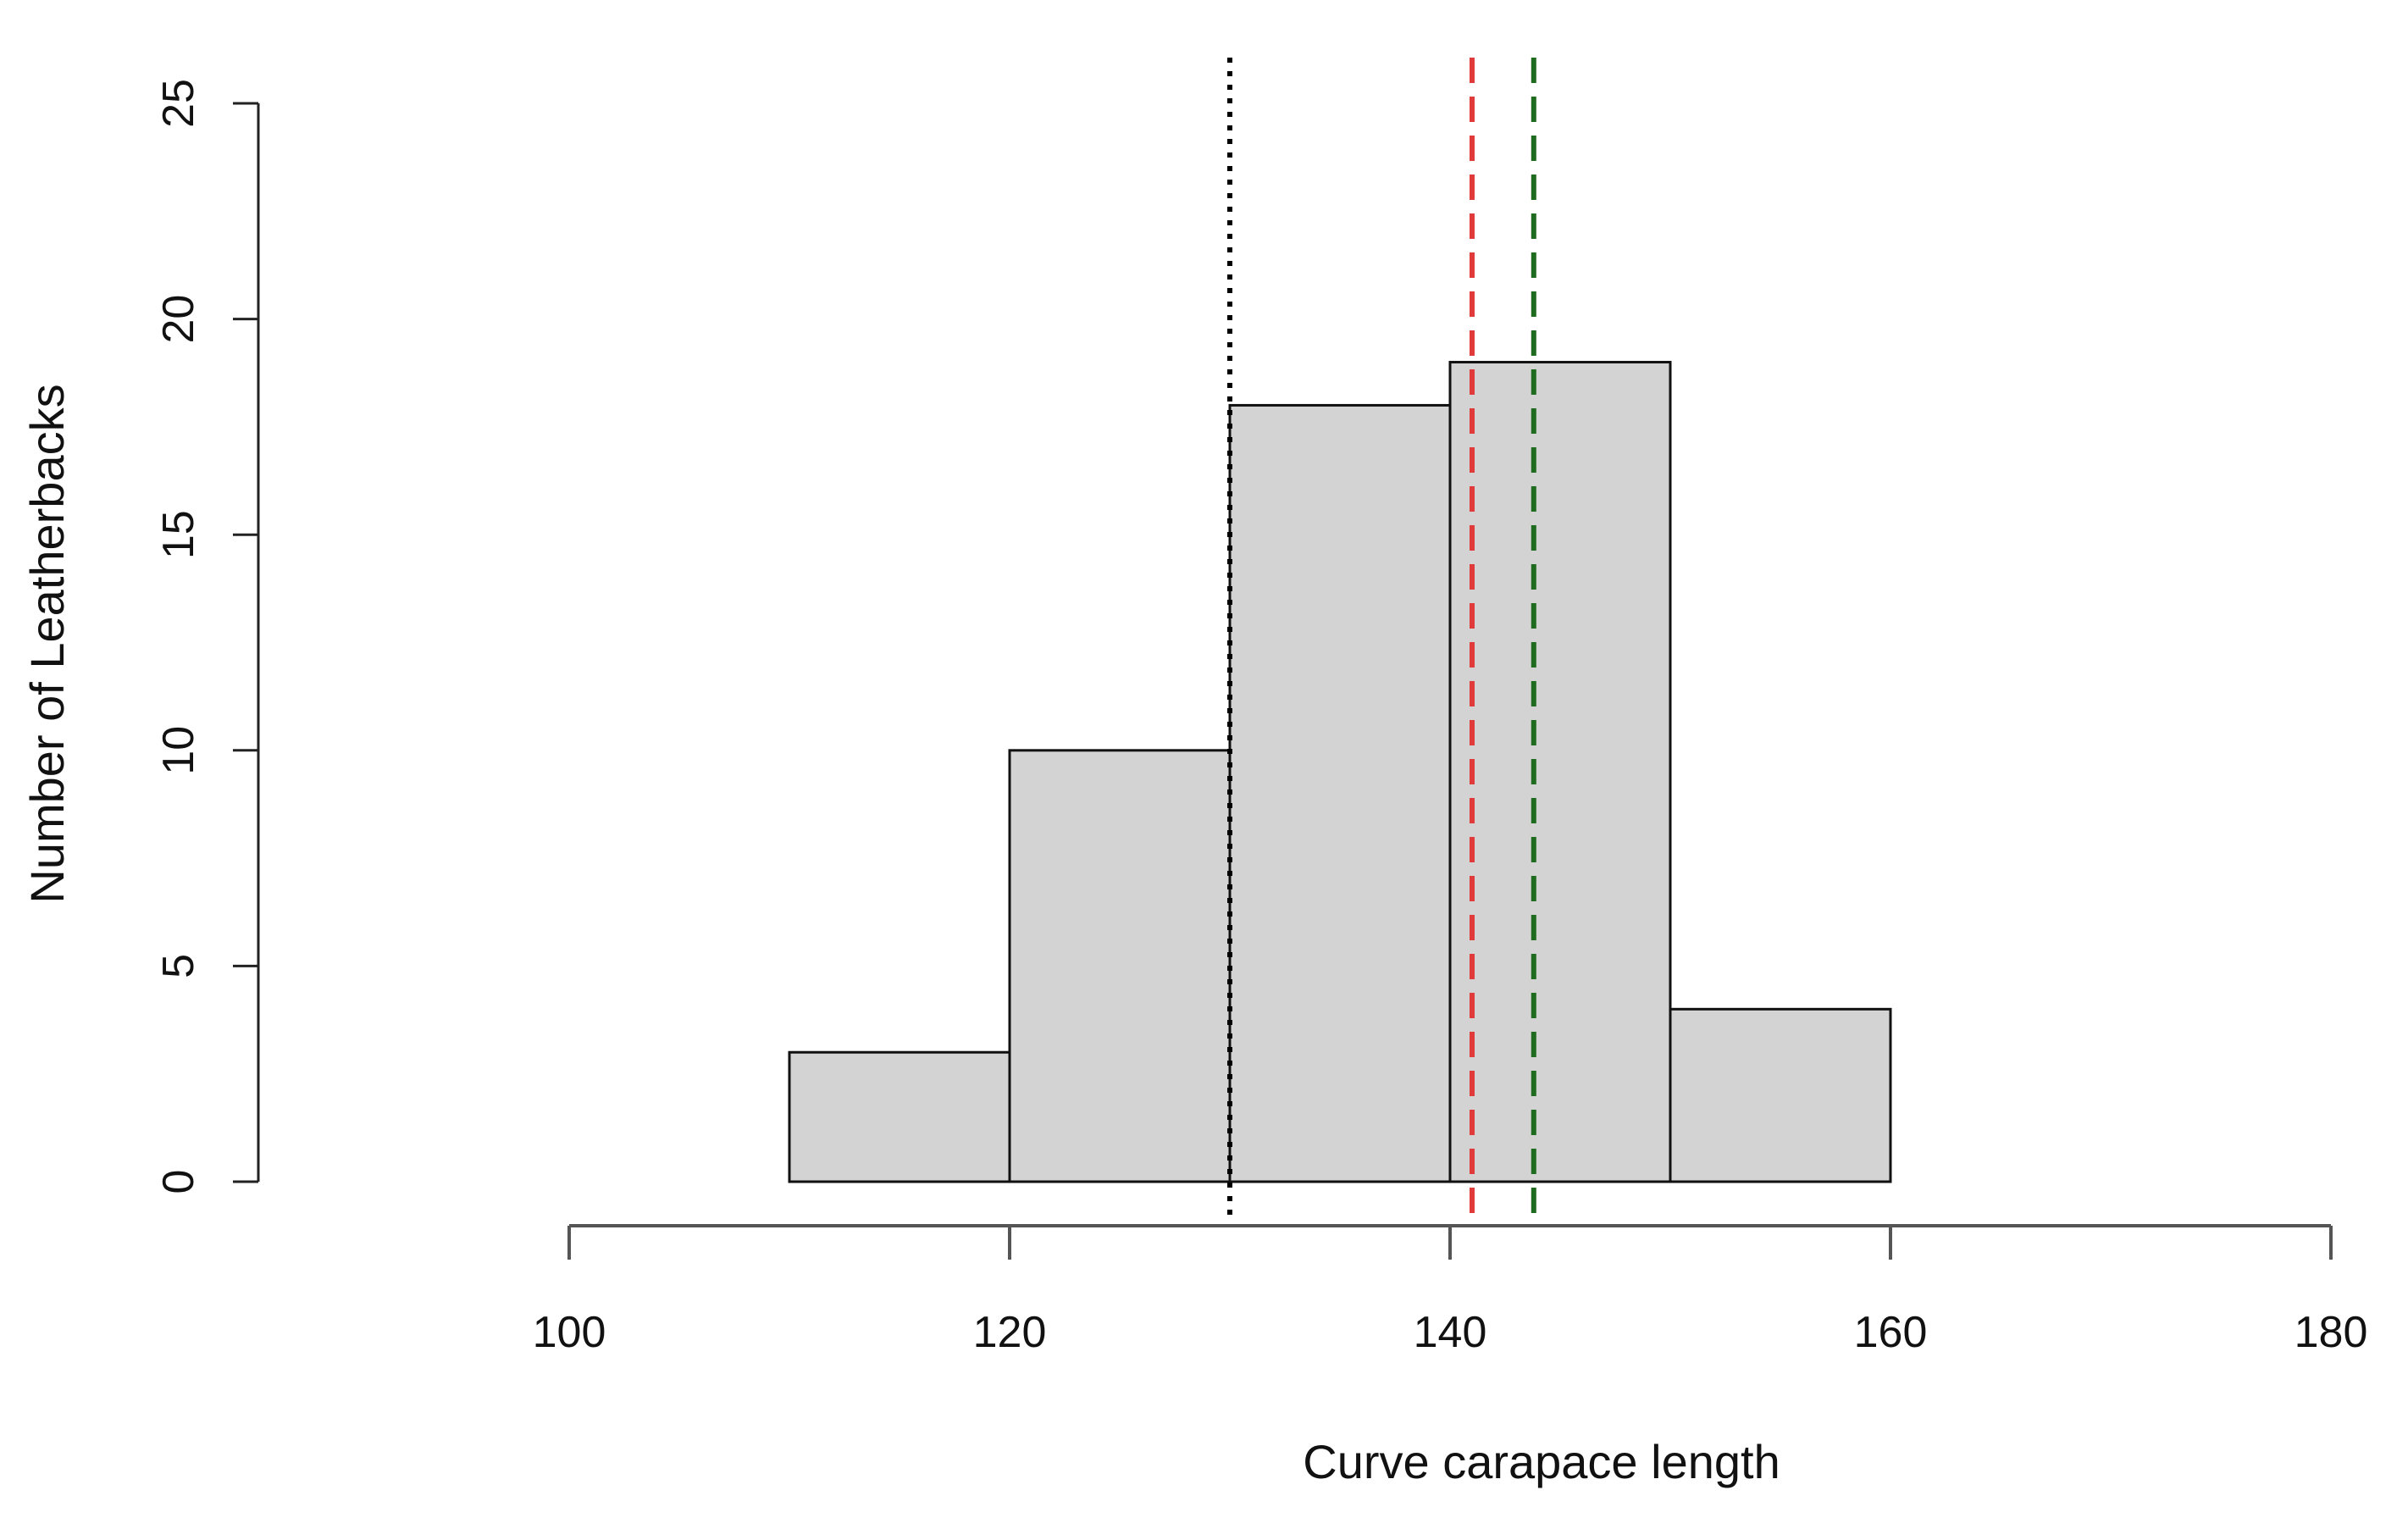  Describe the element at coordinates (178, 534) in the screenshot. I see `y-tick-label: 15` at that location.